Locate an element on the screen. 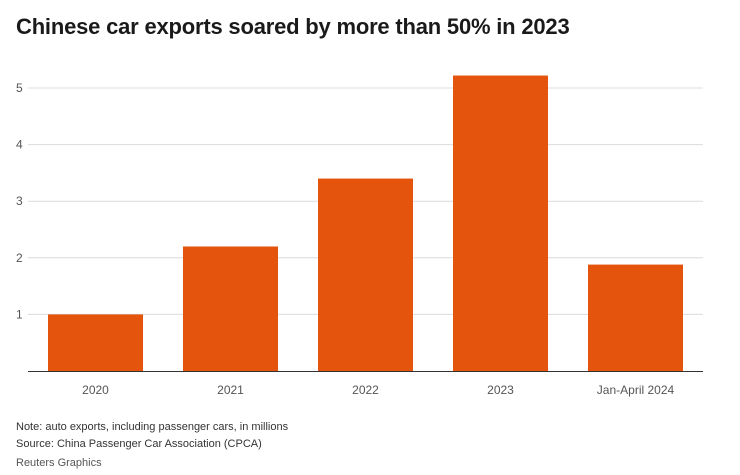 The height and width of the screenshot is (475, 740). y-tick-label: 5 is located at coordinates (19, 88).